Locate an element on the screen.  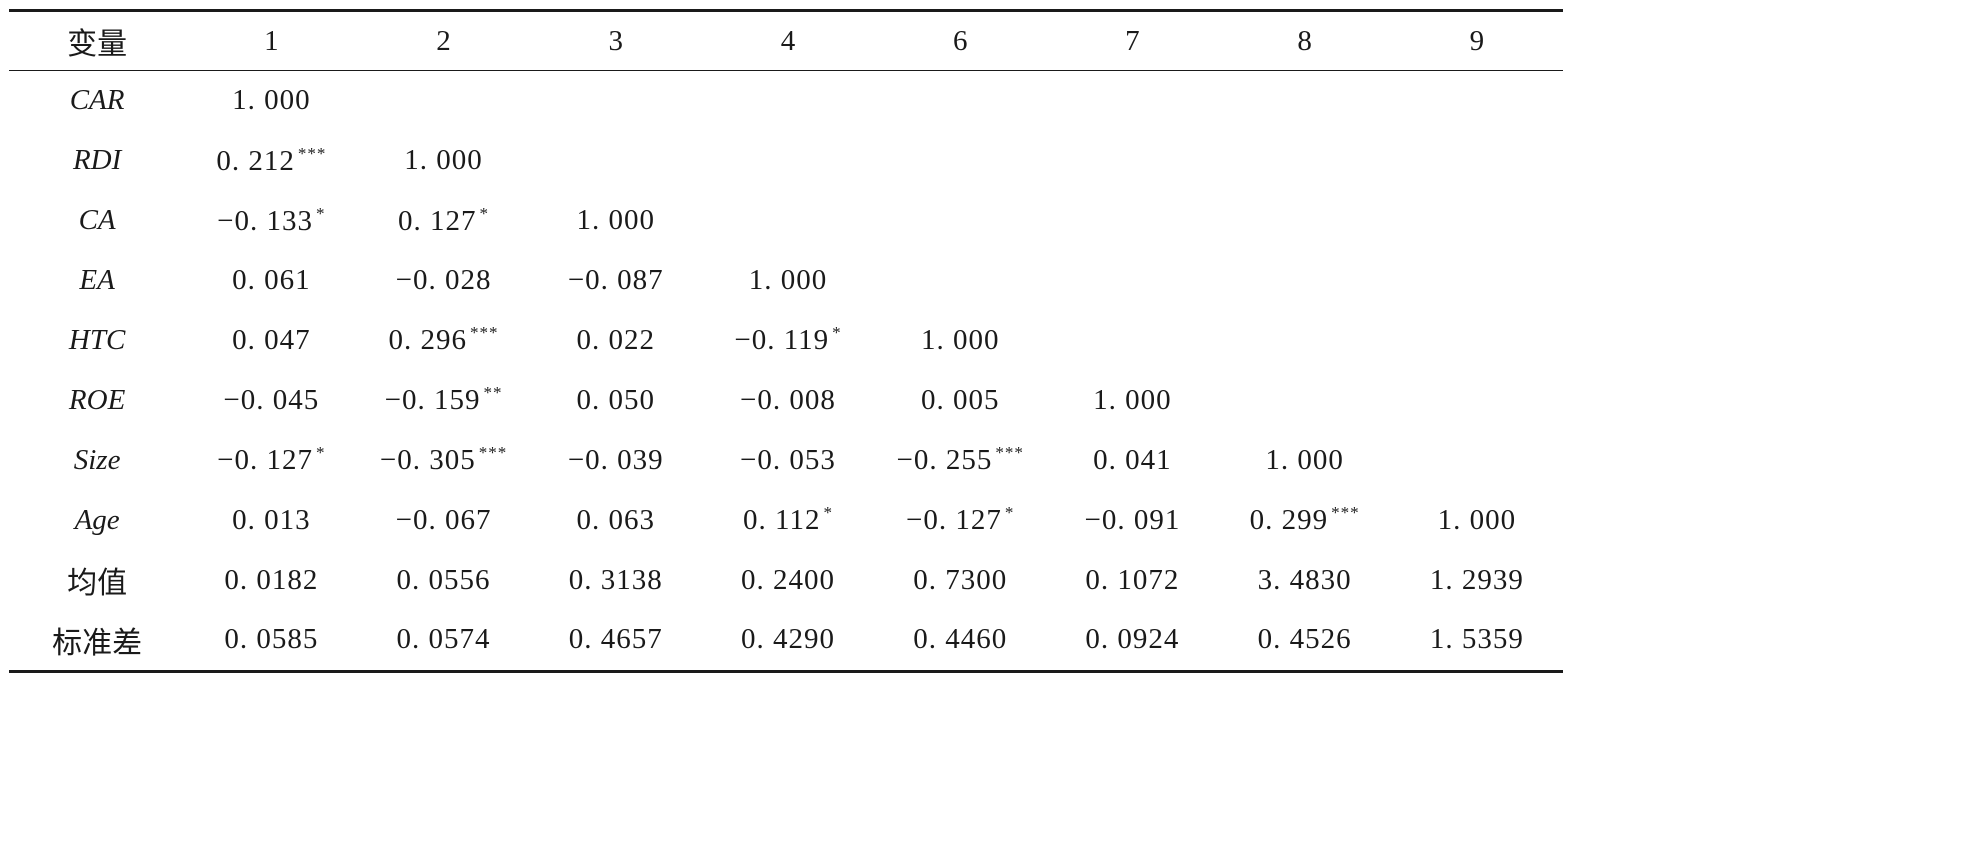
cell-value: −0. 305 is located at coordinates (427, 460).